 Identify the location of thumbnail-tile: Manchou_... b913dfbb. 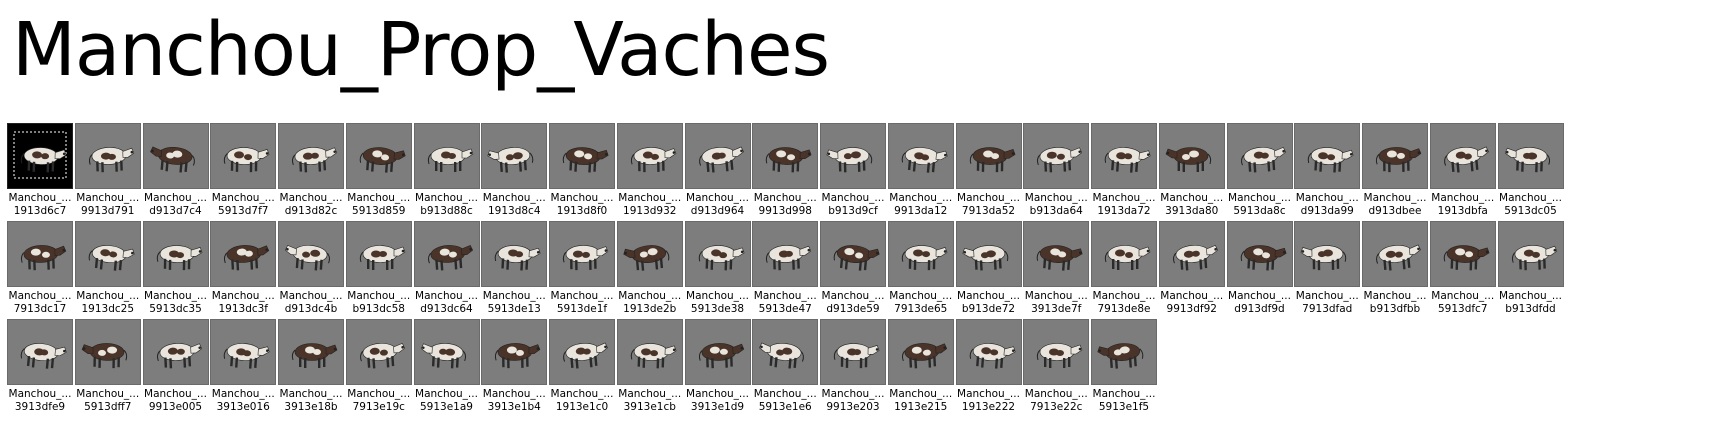
(1395, 272).